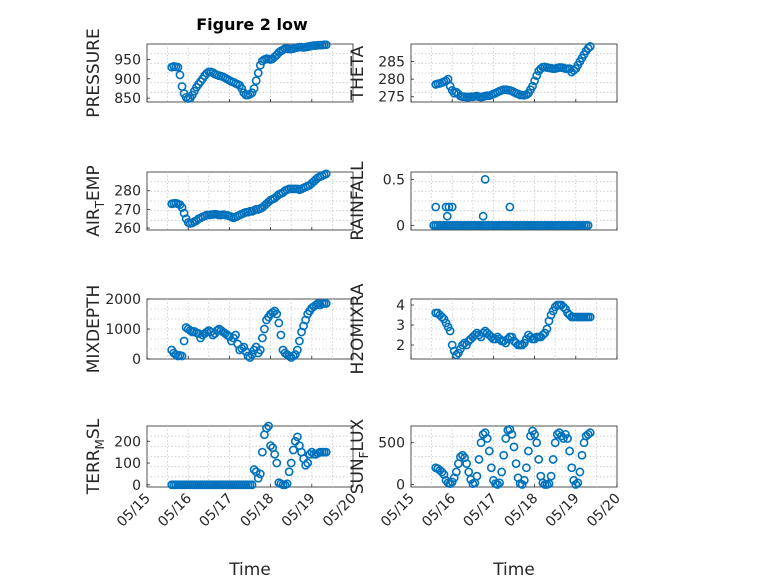 Image resolution: width=778 pixels, height=583 pixels. I want to click on y-axis-label-subscript: F, so click(364, 454).